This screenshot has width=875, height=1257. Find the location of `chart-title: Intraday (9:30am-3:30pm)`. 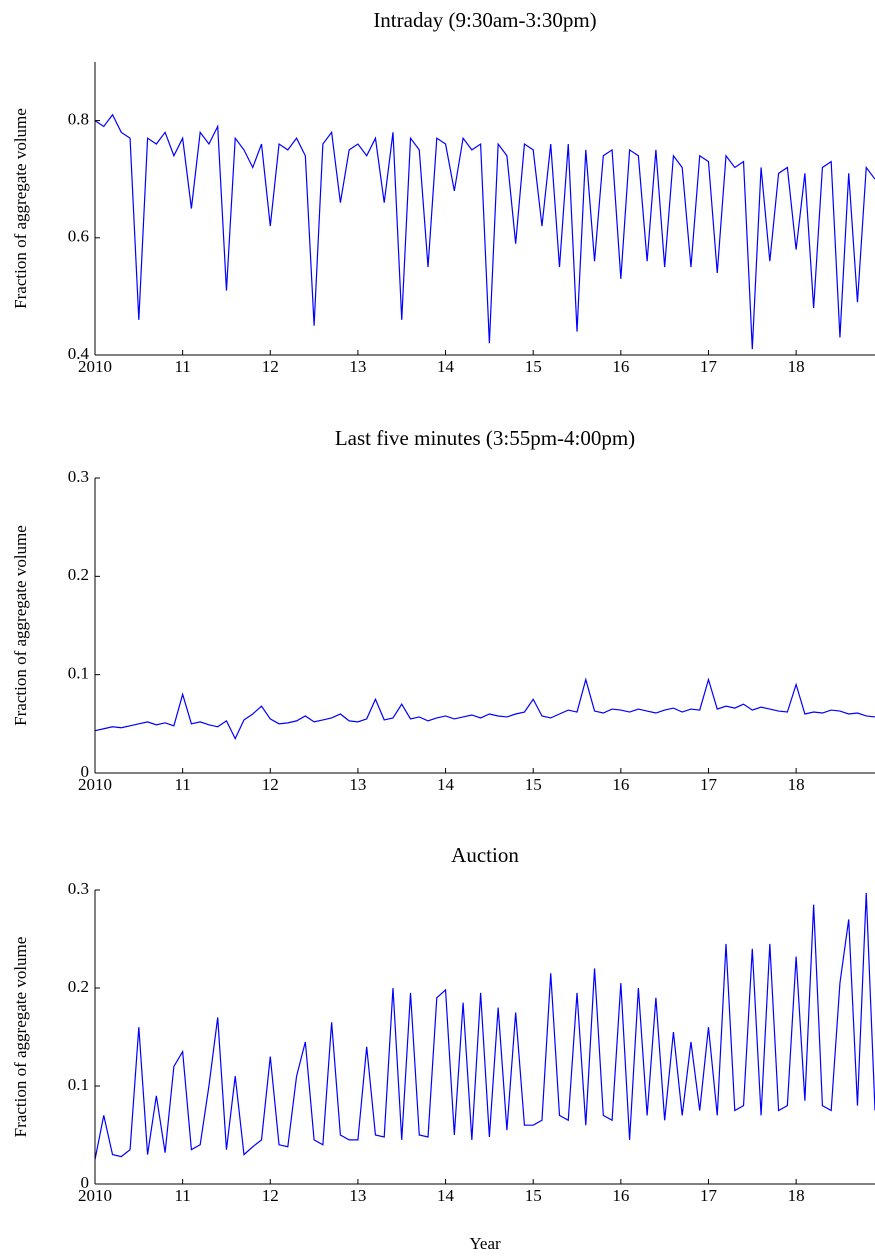

chart-title: Intraday (9:30am-3:30pm) is located at coordinates (484, 20).